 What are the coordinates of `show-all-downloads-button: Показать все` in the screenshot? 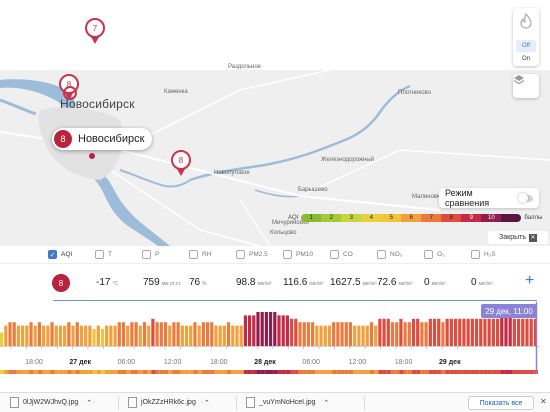 It's located at (501, 403).